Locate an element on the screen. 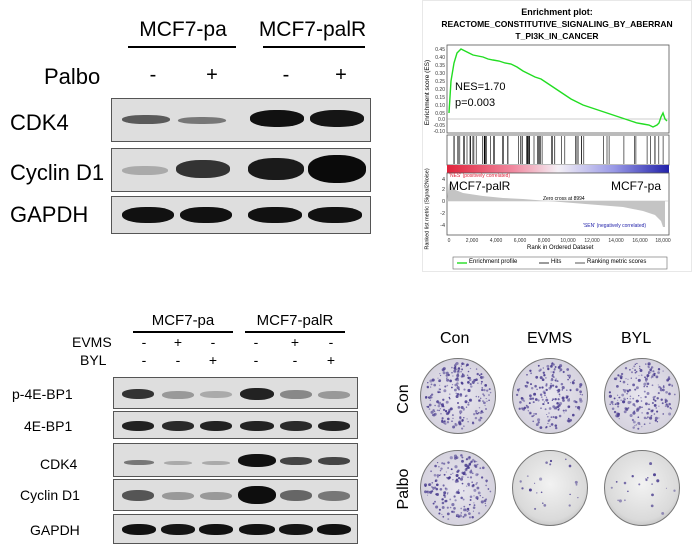  group-underline is located at coordinates (182, 47).